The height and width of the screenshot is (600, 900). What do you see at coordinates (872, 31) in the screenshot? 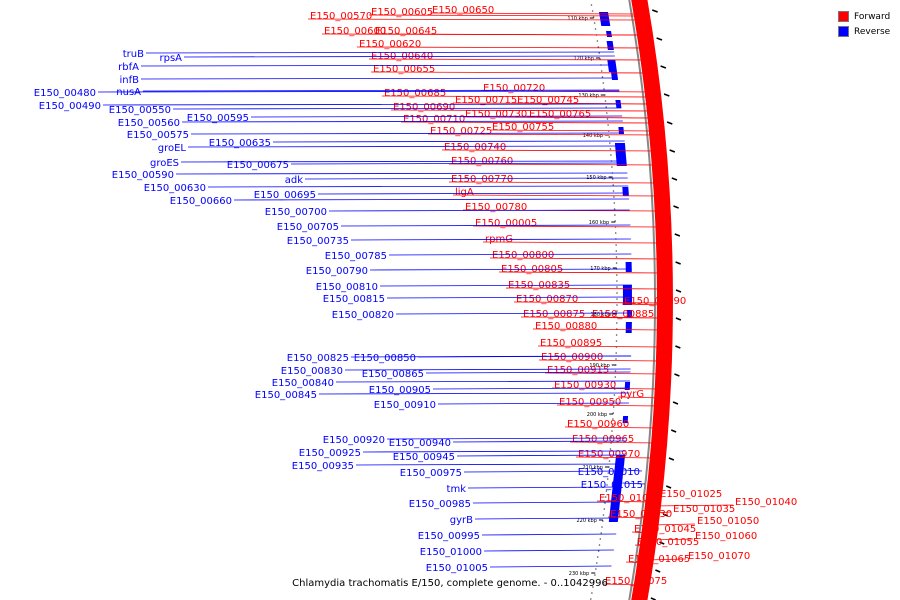
I see `legend-reverse-label: Reverse` at bounding box center [872, 31].